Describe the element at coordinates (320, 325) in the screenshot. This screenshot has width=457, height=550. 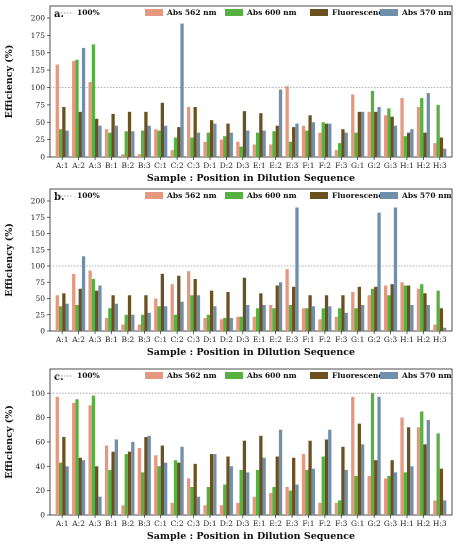
I see `bar-abs-562-nm-F2` at that location.